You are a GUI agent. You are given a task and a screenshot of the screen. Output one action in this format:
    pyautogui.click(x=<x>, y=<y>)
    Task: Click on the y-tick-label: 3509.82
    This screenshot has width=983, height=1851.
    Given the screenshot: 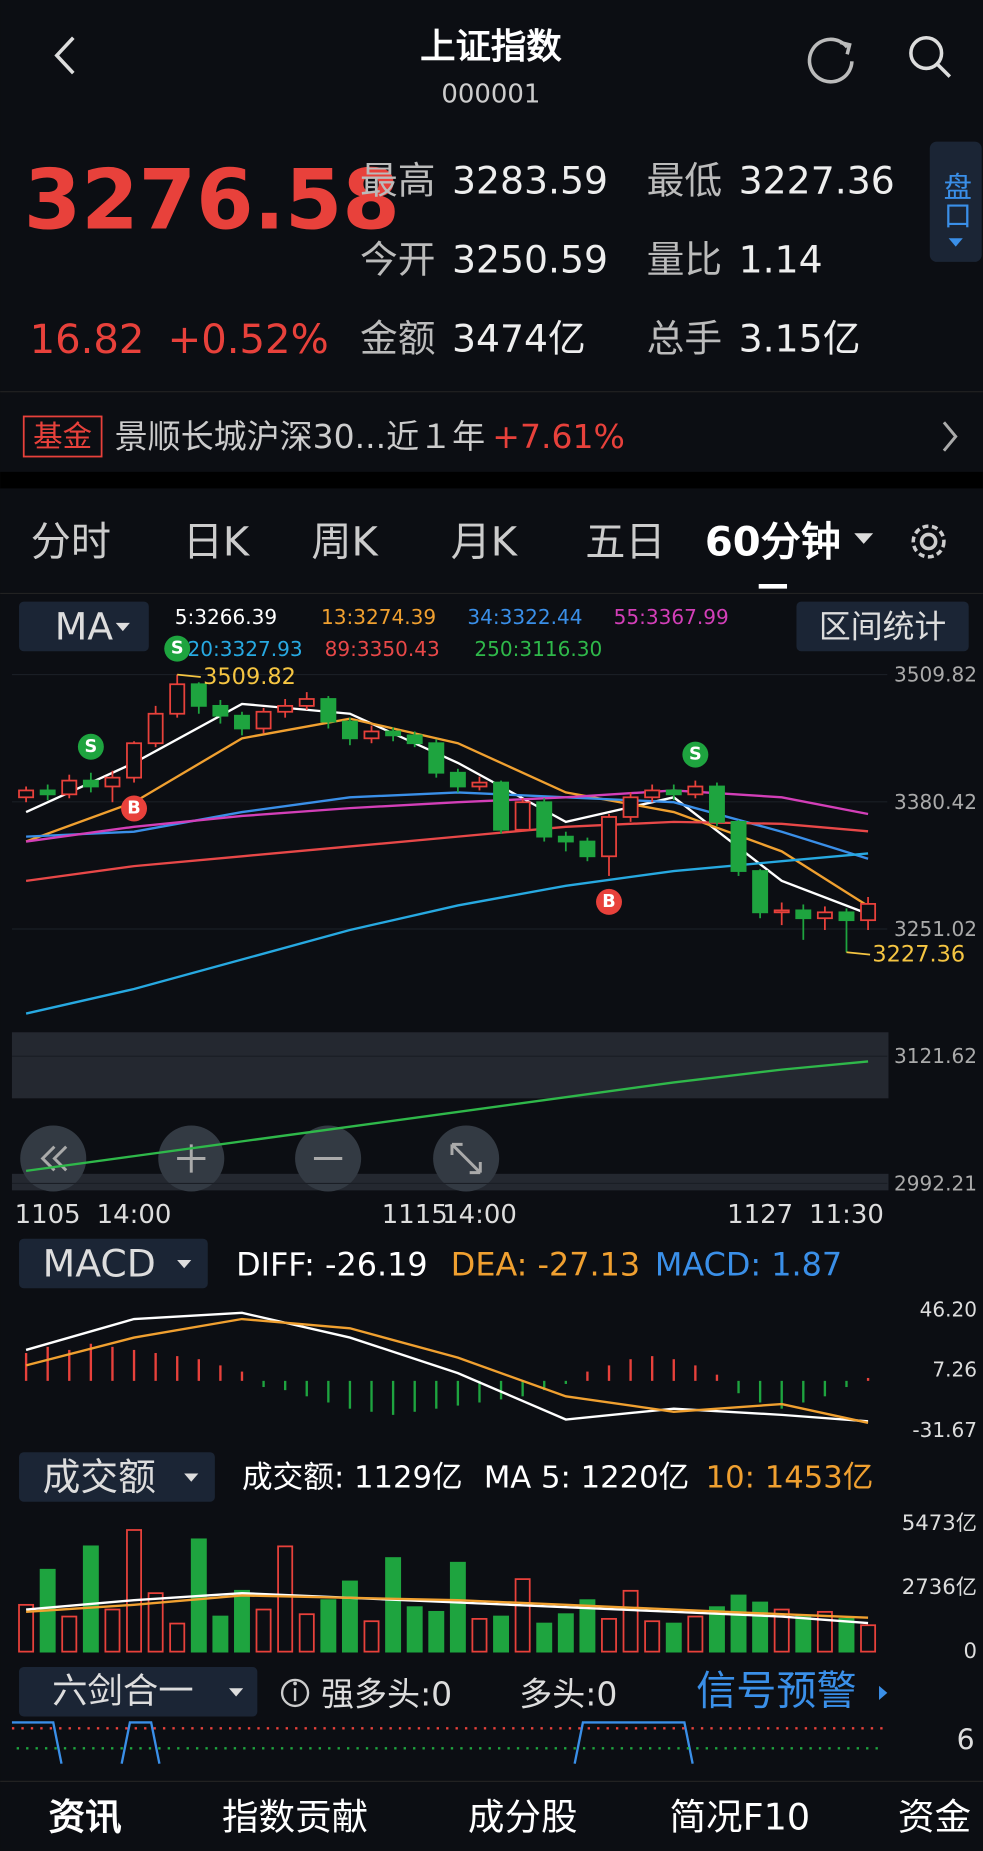 What is the action you would take?
    pyautogui.click(x=935, y=675)
    